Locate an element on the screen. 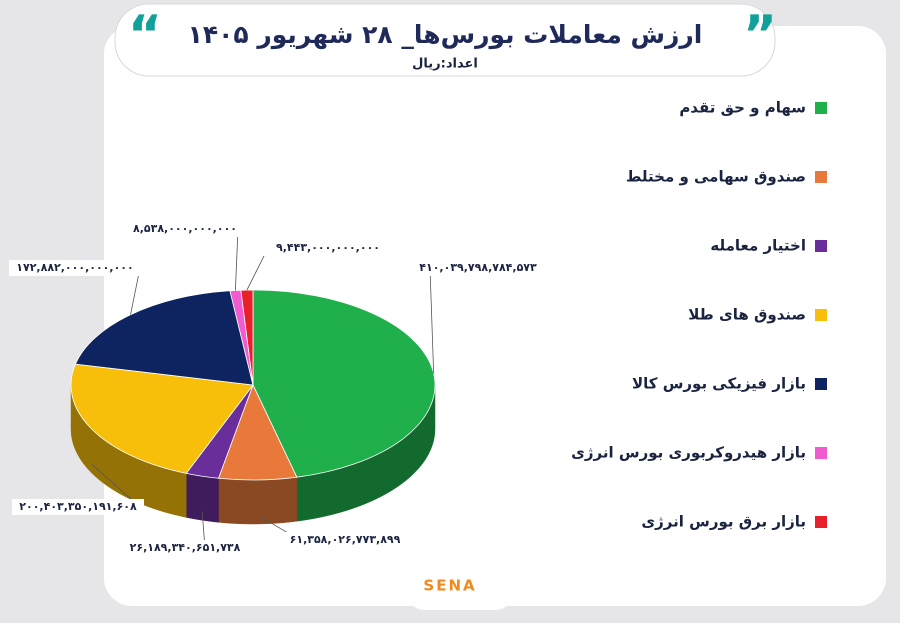 This screenshot has width=900, height=623. data-label: ۱۷۲,۸۸۲,۰۰۰,۰۰۰,۰۰۰ is located at coordinates (74, 267).